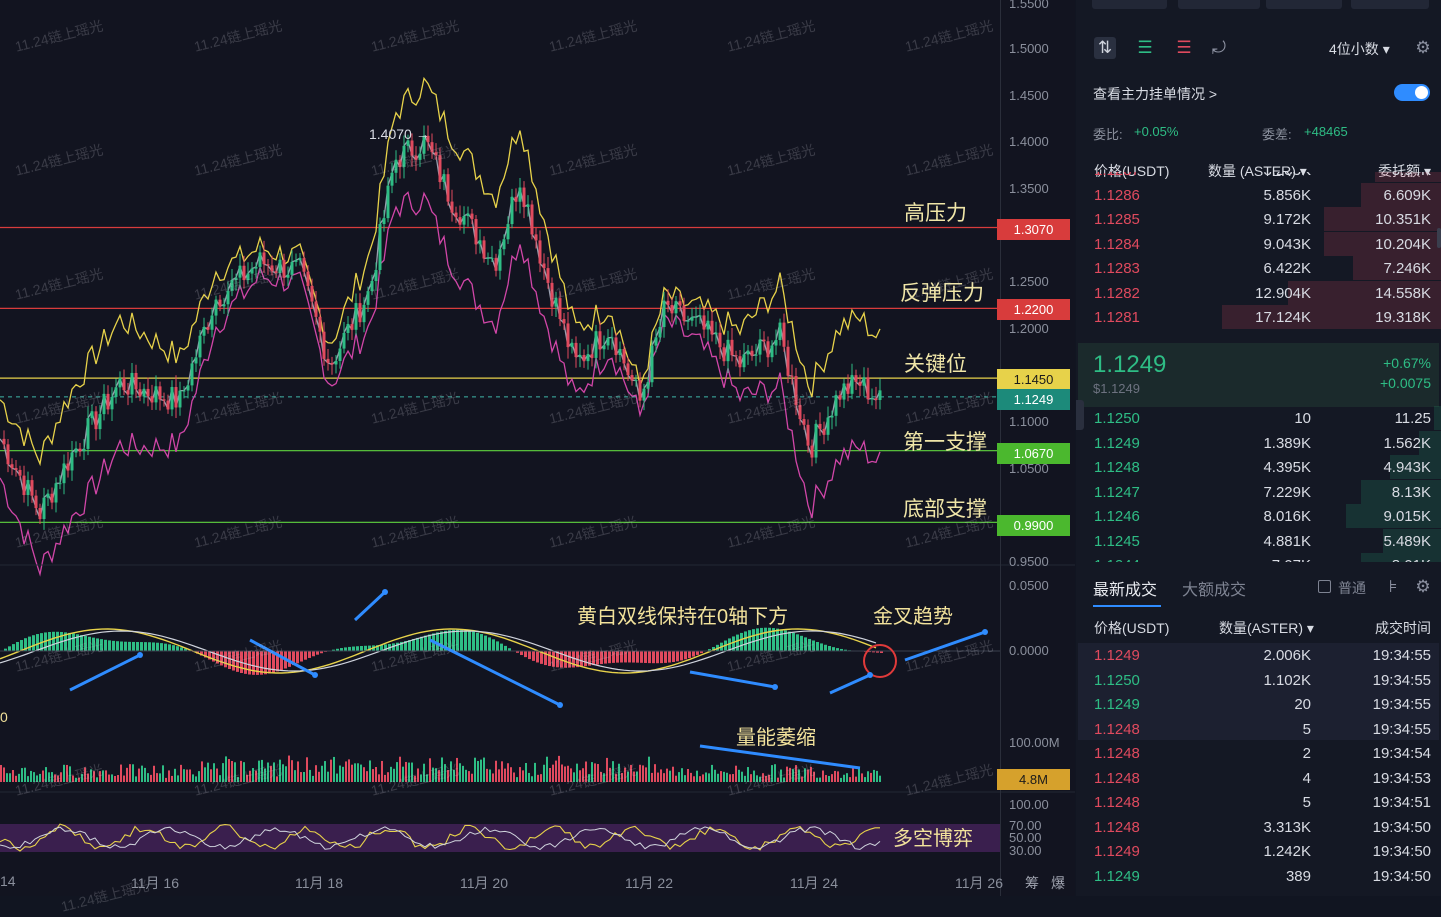 The width and height of the screenshot is (1441, 917). What do you see at coordinates (1080, 415) in the screenshot?
I see `panel-collapse-handle` at bounding box center [1080, 415].